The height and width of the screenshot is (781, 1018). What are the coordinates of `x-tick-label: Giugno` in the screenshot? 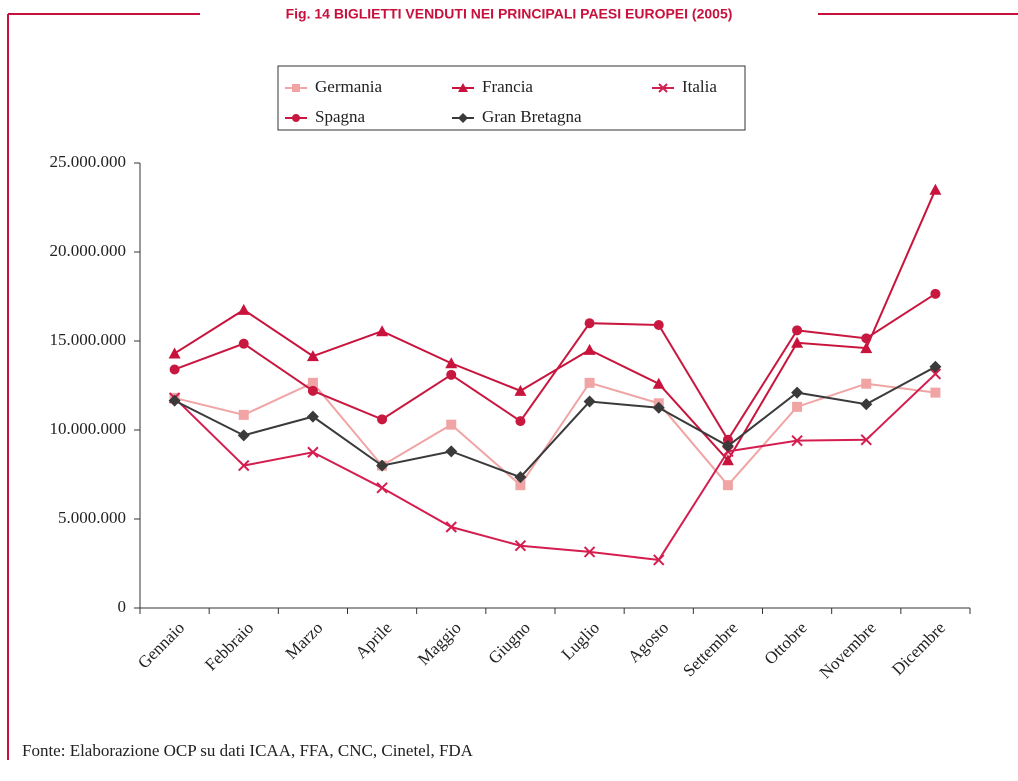 It's located at (509, 642).